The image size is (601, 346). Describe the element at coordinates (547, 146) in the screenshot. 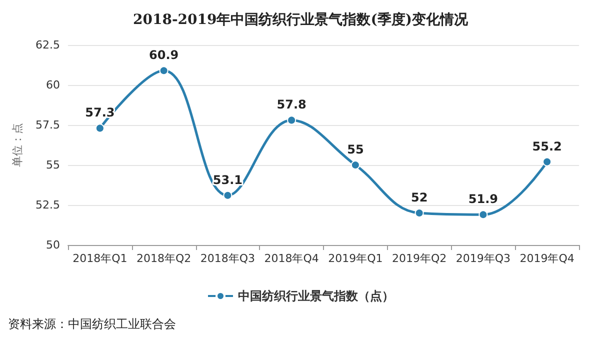

I see `data-label: 55.2` at that location.